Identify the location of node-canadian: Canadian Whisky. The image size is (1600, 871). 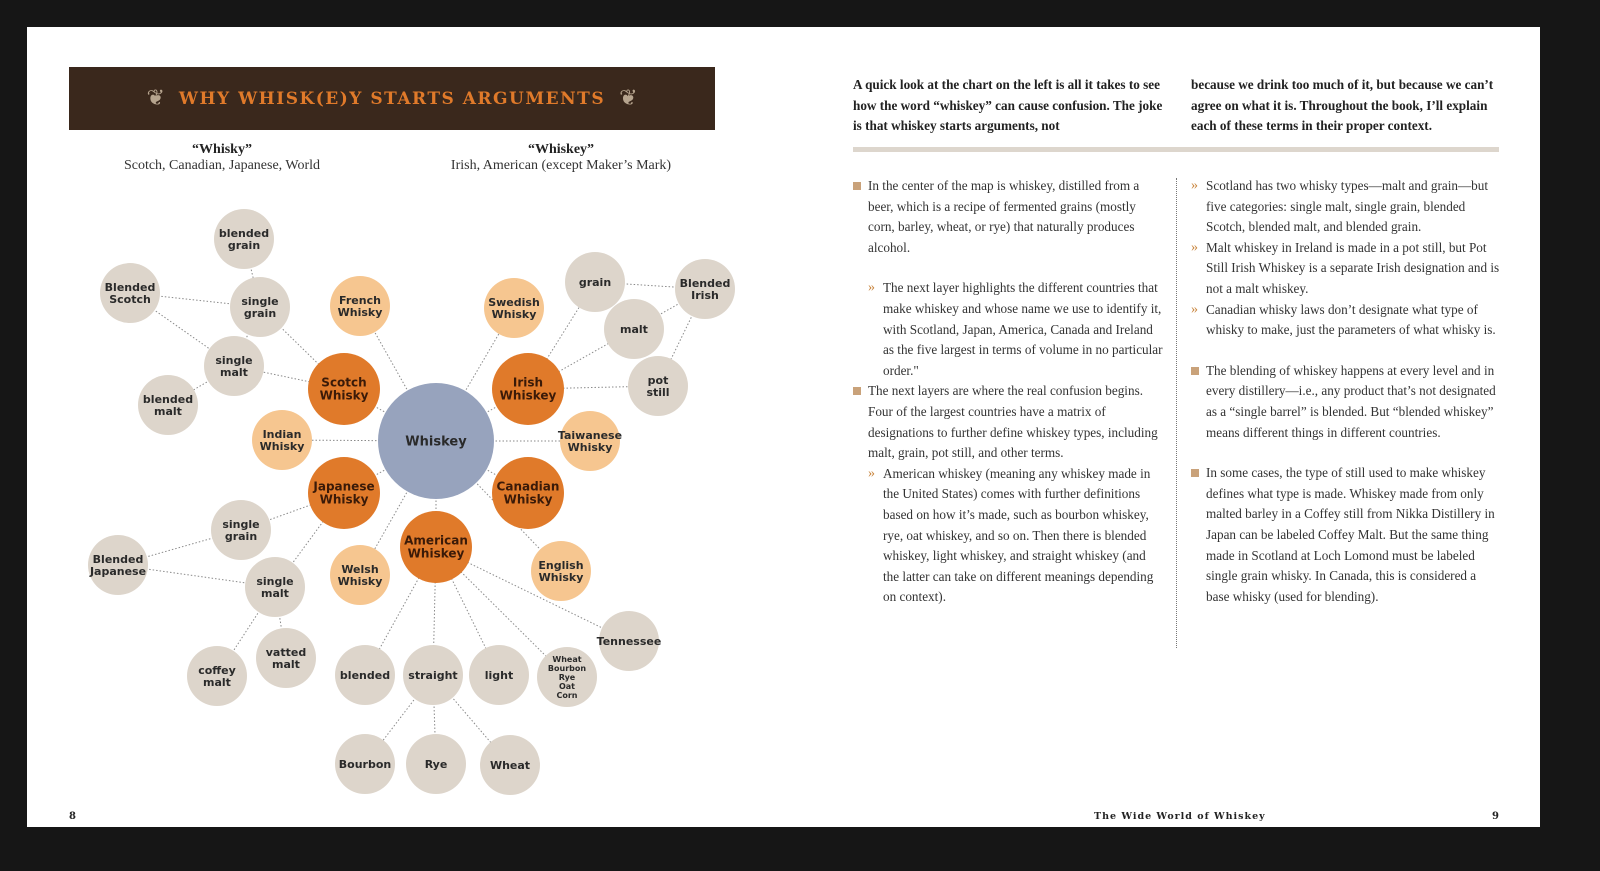
(528, 493).